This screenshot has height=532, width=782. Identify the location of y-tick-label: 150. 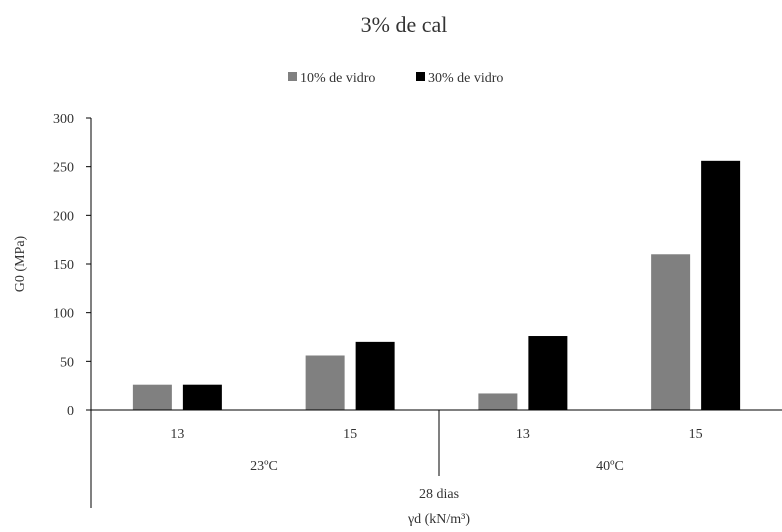
(63, 265).